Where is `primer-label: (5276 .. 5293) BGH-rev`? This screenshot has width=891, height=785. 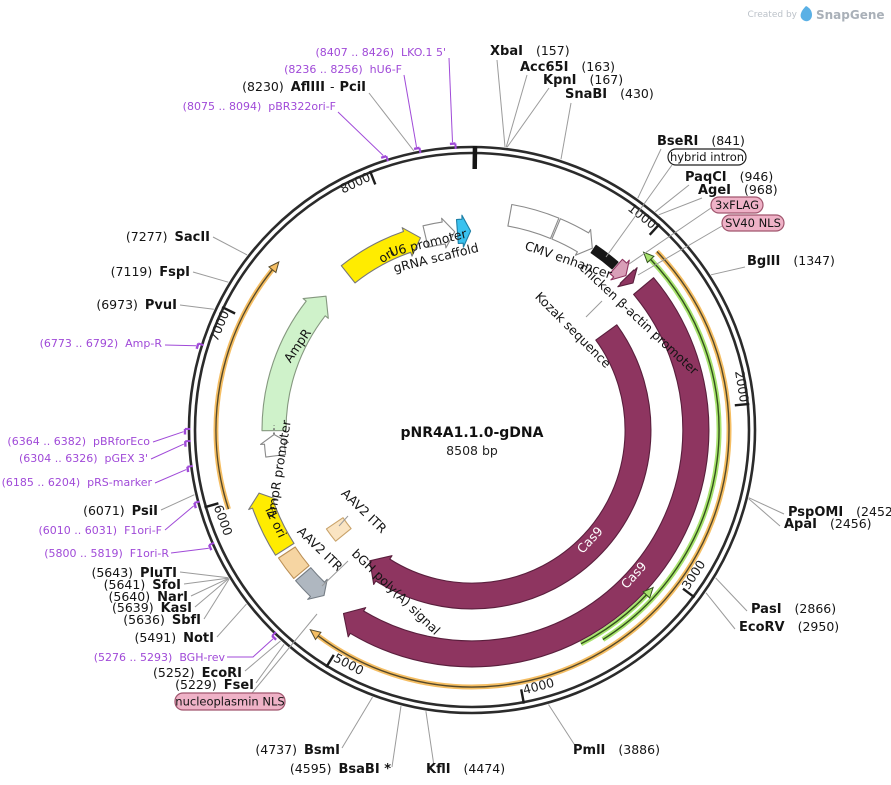
primer-label: (5276 .. 5293) BGH-rev is located at coordinates (160, 657).